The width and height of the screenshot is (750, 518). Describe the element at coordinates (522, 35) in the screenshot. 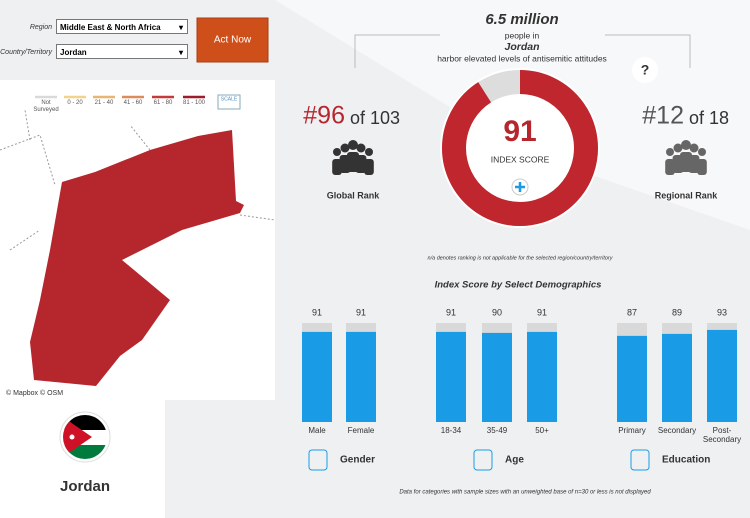

I see `headline-text: people in` at that location.